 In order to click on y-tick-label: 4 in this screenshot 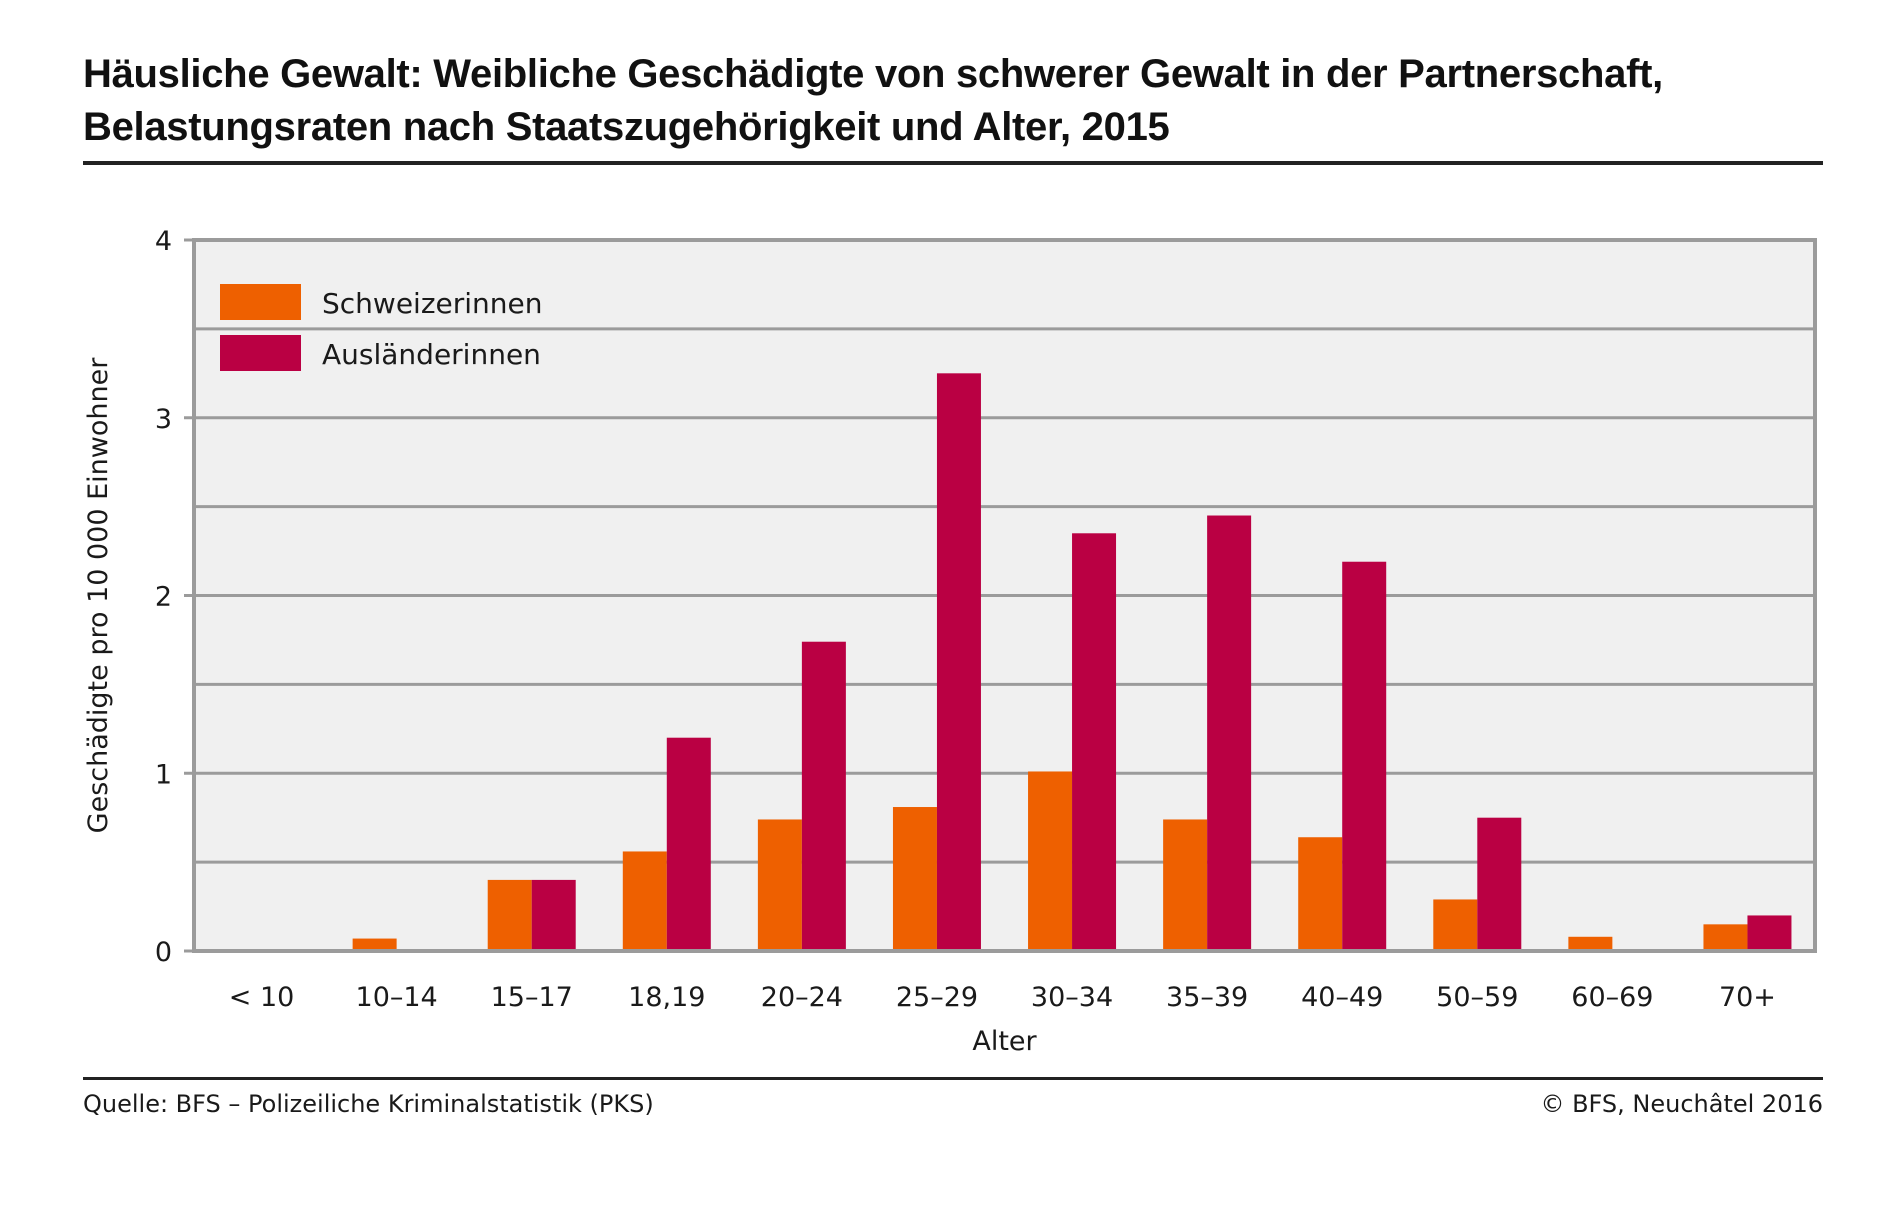, I will do `click(163, 241)`.